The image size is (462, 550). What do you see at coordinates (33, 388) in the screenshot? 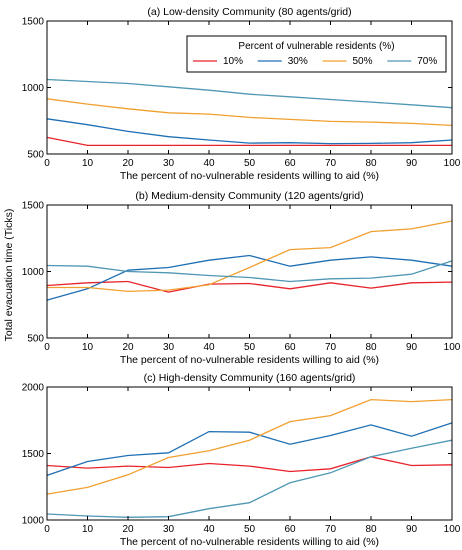
I see `y-tick-label: 2000` at bounding box center [33, 388].